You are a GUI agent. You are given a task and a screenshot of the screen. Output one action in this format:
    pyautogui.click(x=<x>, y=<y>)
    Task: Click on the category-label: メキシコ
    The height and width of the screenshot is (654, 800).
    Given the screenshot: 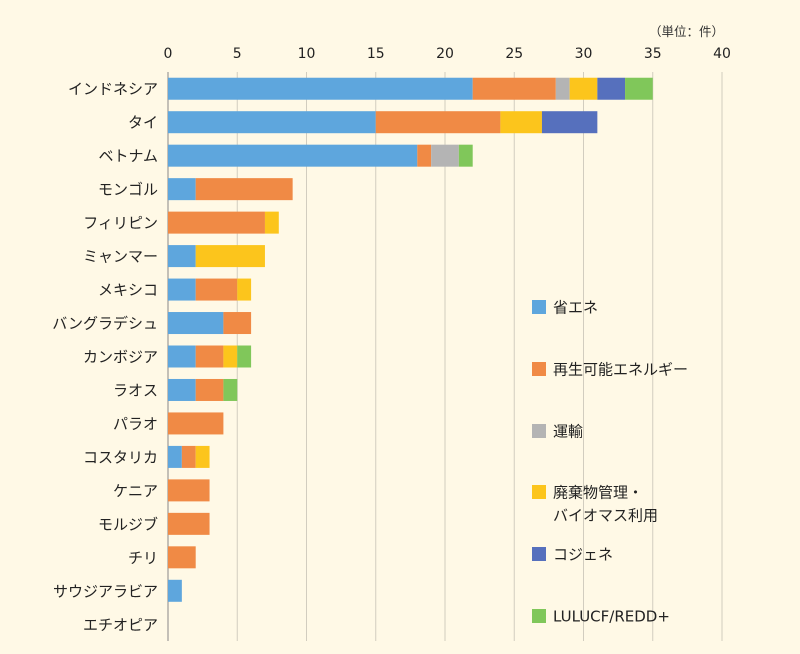 What is the action you would take?
    pyautogui.click(x=128, y=290)
    